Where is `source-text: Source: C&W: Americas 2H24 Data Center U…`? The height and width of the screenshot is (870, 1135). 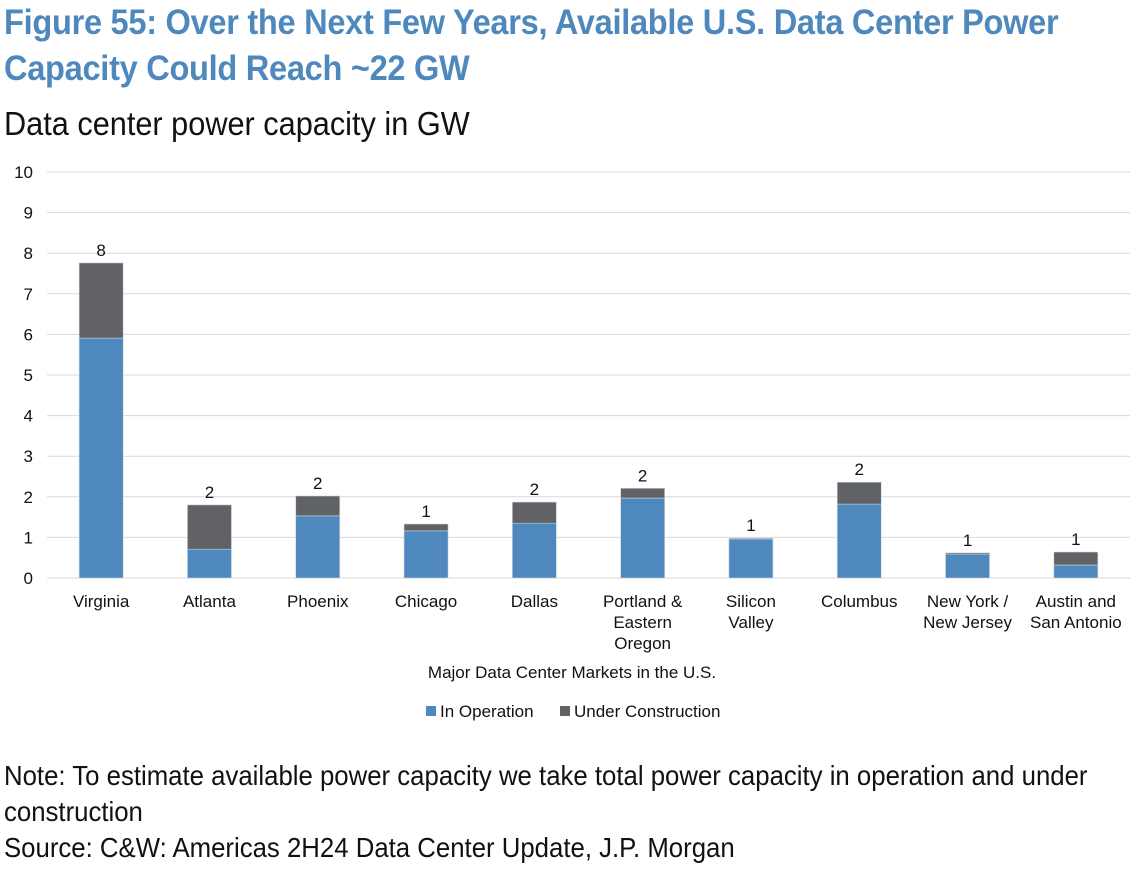 source-text: Source: C&W: Americas 2H24 Data Center U… is located at coordinates (369, 847).